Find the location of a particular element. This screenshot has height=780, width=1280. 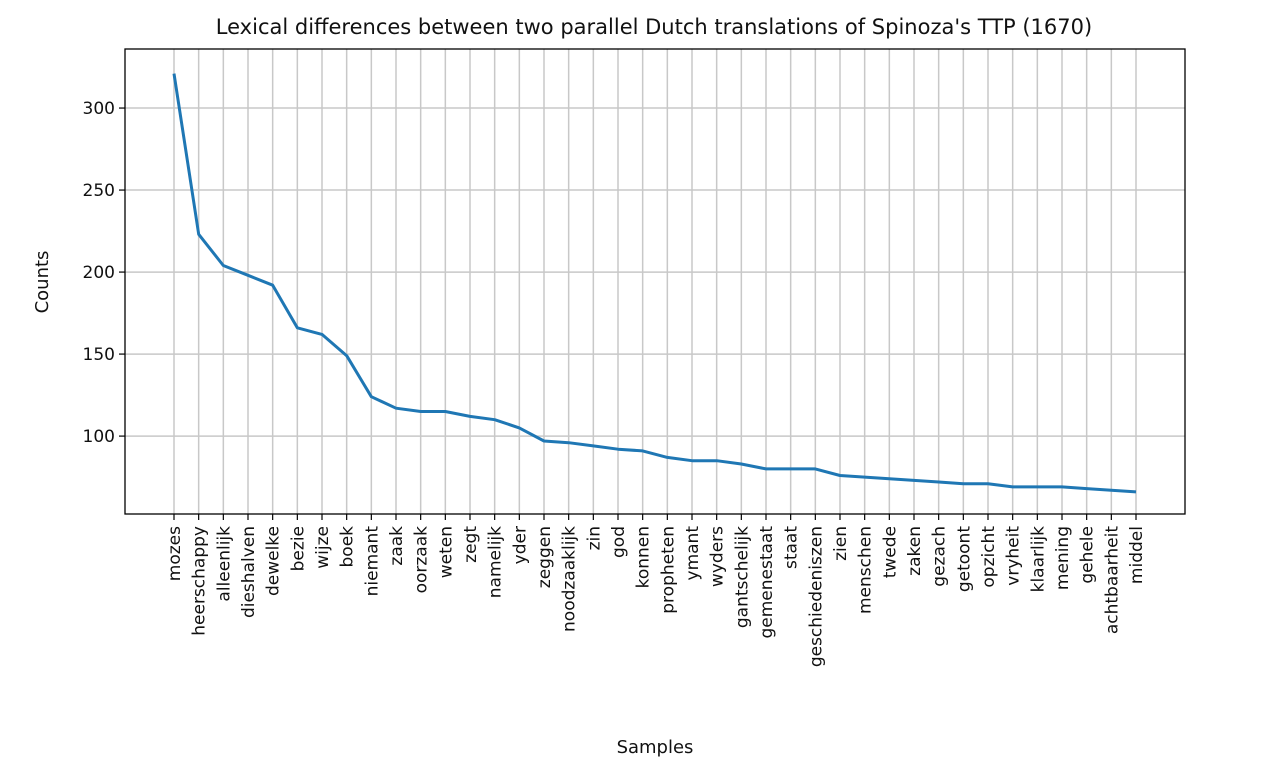

x-tick-label: wyders is located at coordinates (718, 556).